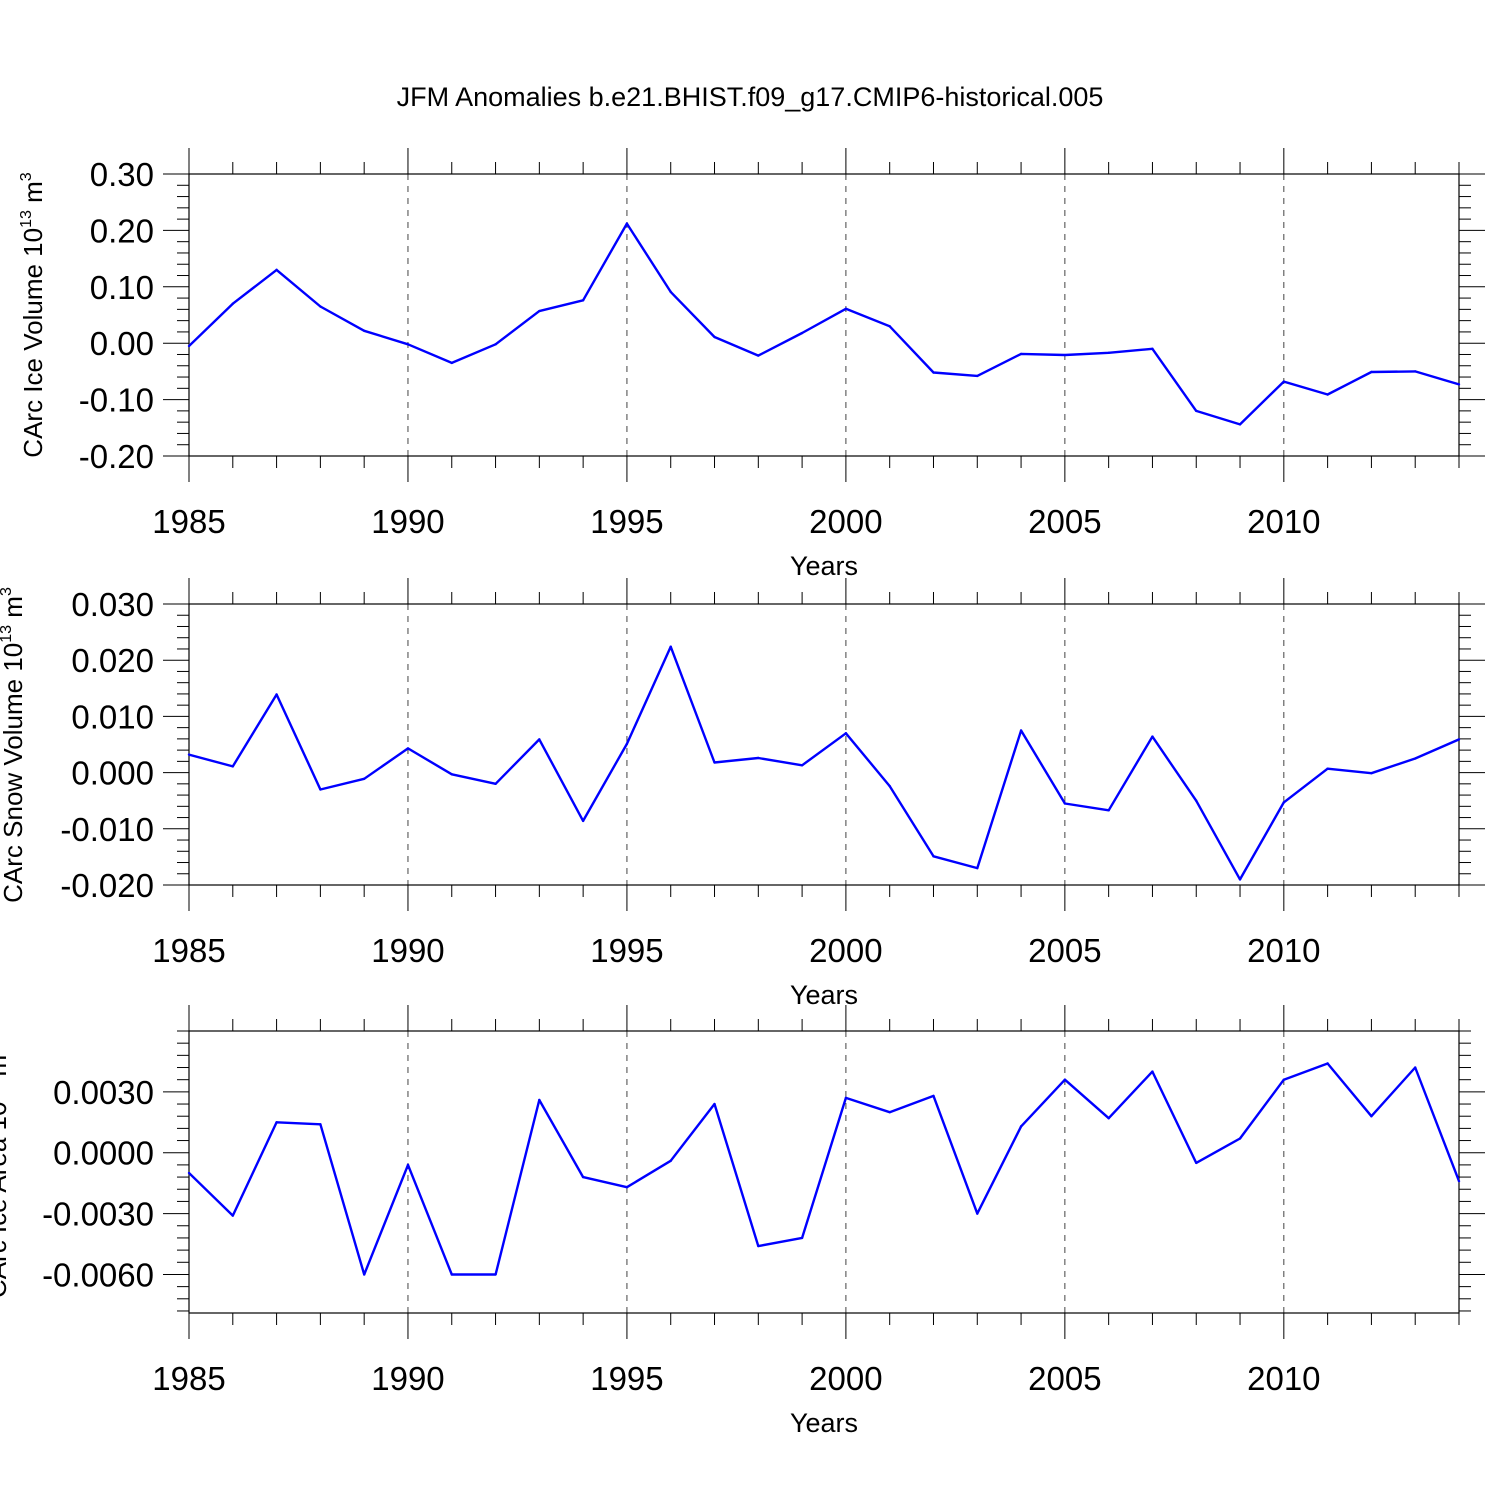  I want to click on y-tick-label: -0.20, so click(116, 456).